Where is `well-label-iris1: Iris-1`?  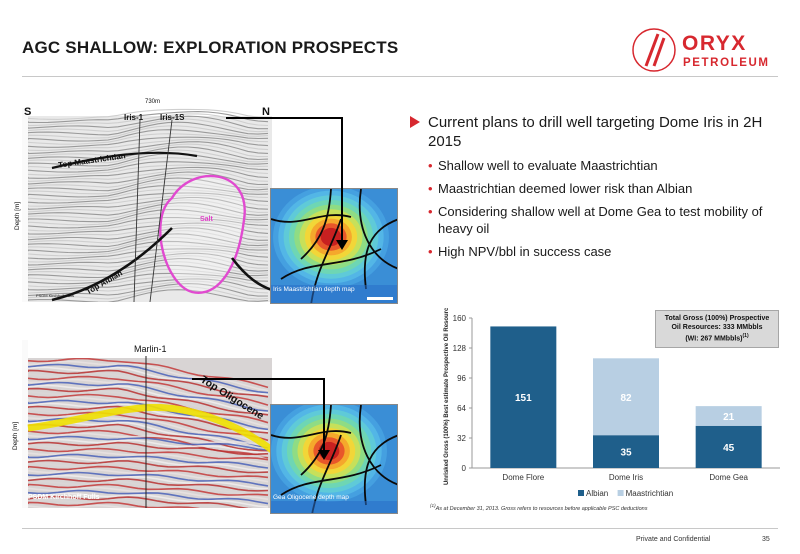 well-label-iris1: Iris-1 is located at coordinates (134, 117).